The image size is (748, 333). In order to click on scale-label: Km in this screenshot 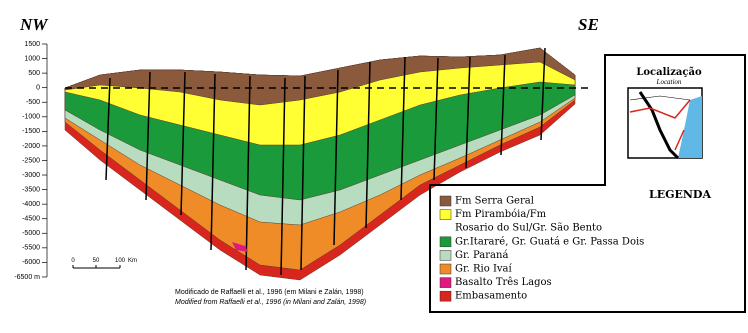, I will do `click(132, 261)`.